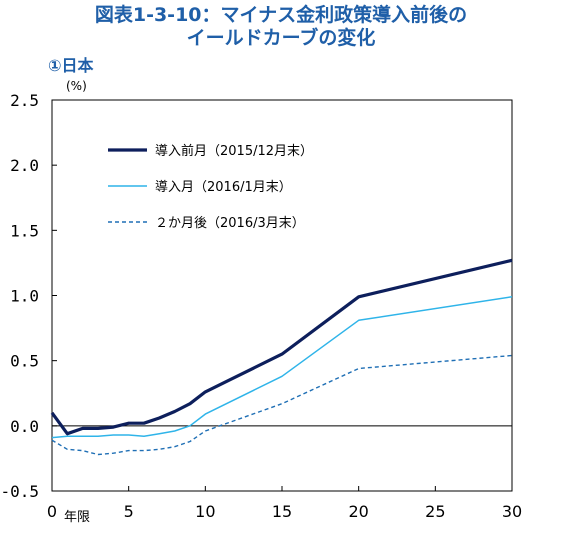 This screenshot has width=562, height=534. What do you see at coordinates (77, 517) in the screenshot?
I see `x-axis-label: 年限` at bounding box center [77, 517].